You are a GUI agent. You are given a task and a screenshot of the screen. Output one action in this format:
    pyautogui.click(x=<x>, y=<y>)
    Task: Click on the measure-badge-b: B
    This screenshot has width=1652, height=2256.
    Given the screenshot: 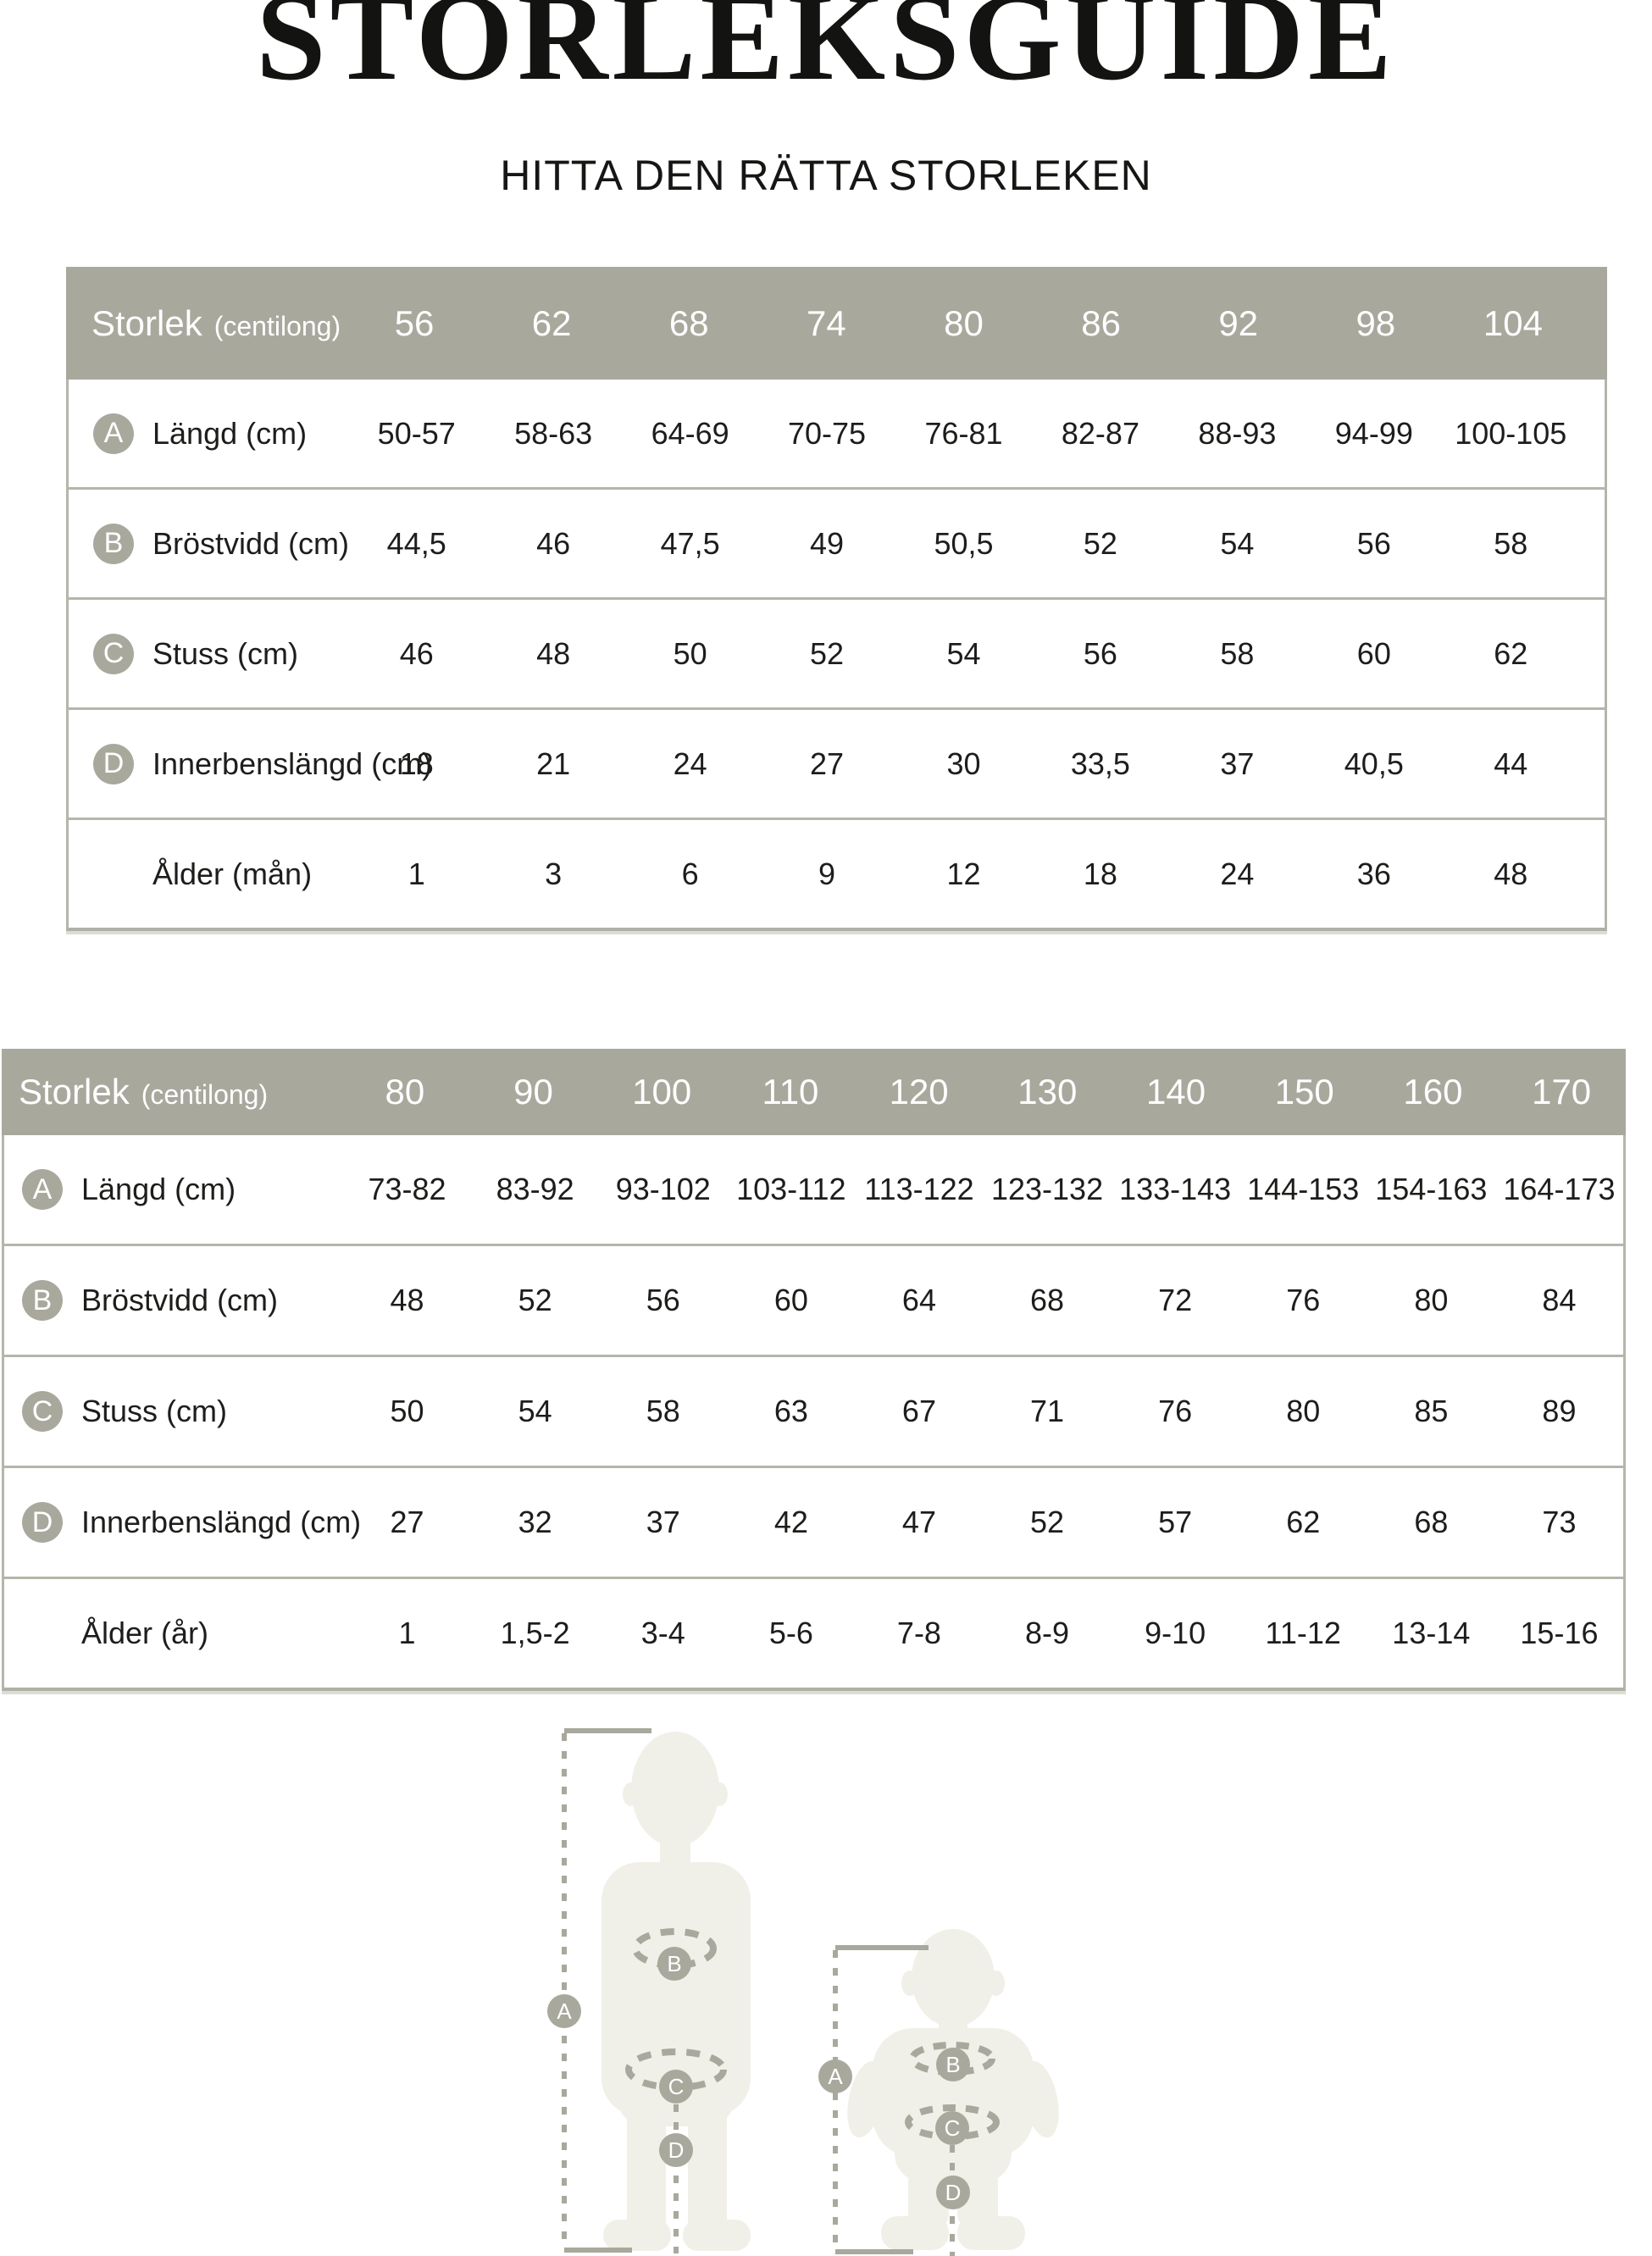 What is the action you would take?
    pyautogui.click(x=114, y=544)
    